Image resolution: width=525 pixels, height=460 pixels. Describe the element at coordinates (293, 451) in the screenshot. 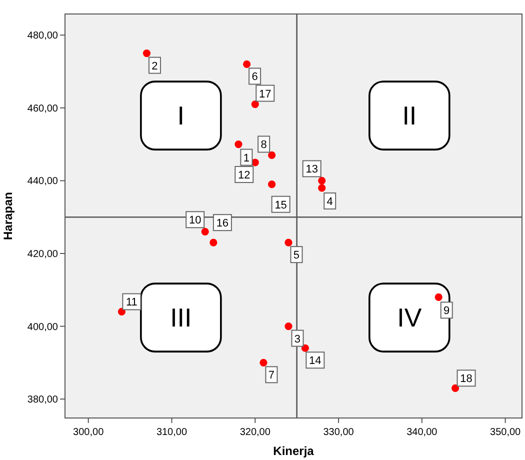

I see `x-axis-title: Kinerja` at that location.